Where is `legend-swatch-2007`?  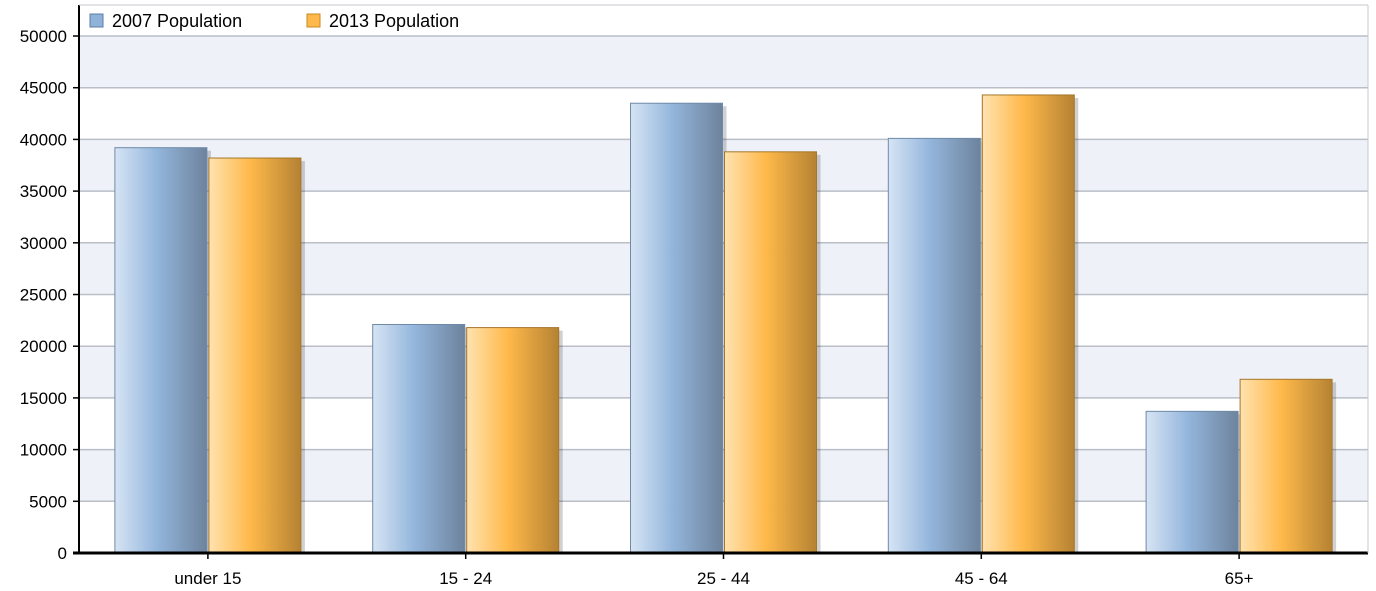 legend-swatch-2007 is located at coordinates (96, 20).